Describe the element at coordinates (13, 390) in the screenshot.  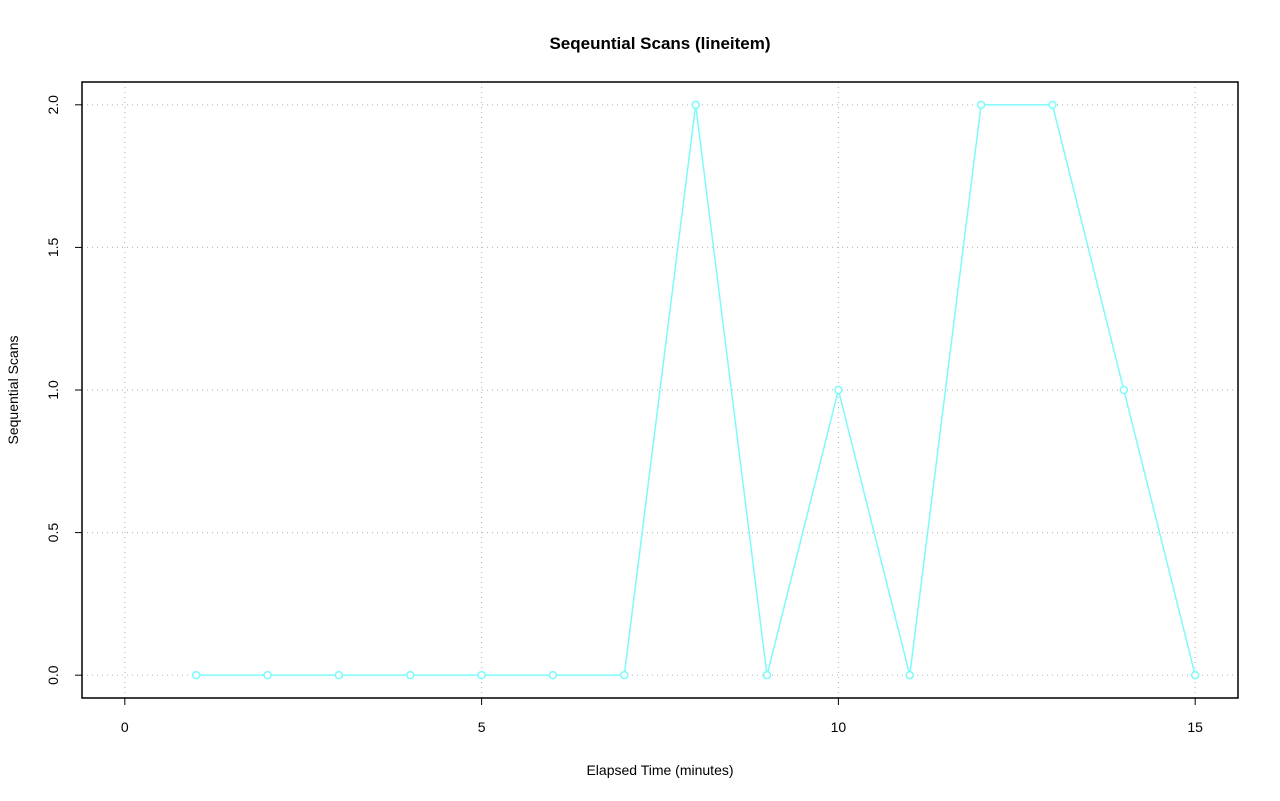
I see `y-axis-label: Sequential Scans` at that location.